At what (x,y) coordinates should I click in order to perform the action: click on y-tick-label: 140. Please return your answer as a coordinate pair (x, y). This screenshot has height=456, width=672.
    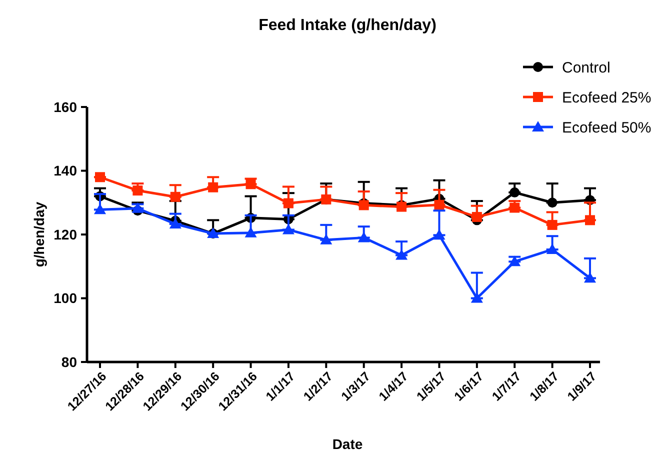
    Looking at the image, I should click on (66, 170).